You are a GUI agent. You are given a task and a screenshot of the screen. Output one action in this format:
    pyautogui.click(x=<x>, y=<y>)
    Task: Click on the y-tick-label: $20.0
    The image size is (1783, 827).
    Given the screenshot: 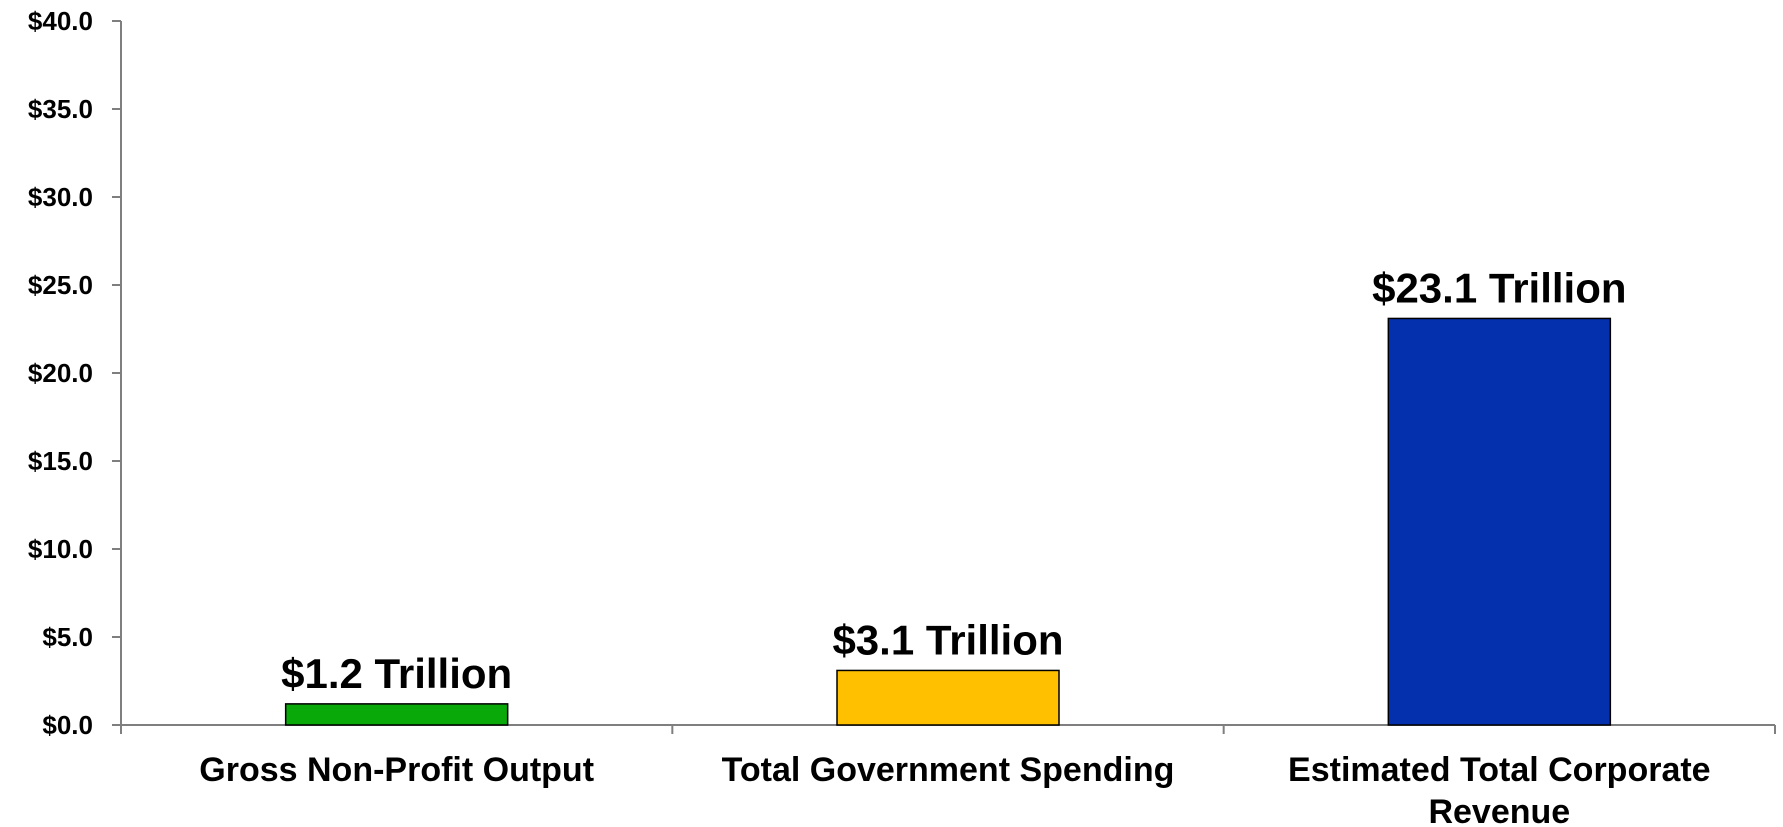 What is the action you would take?
    pyautogui.click(x=60, y=373)
    